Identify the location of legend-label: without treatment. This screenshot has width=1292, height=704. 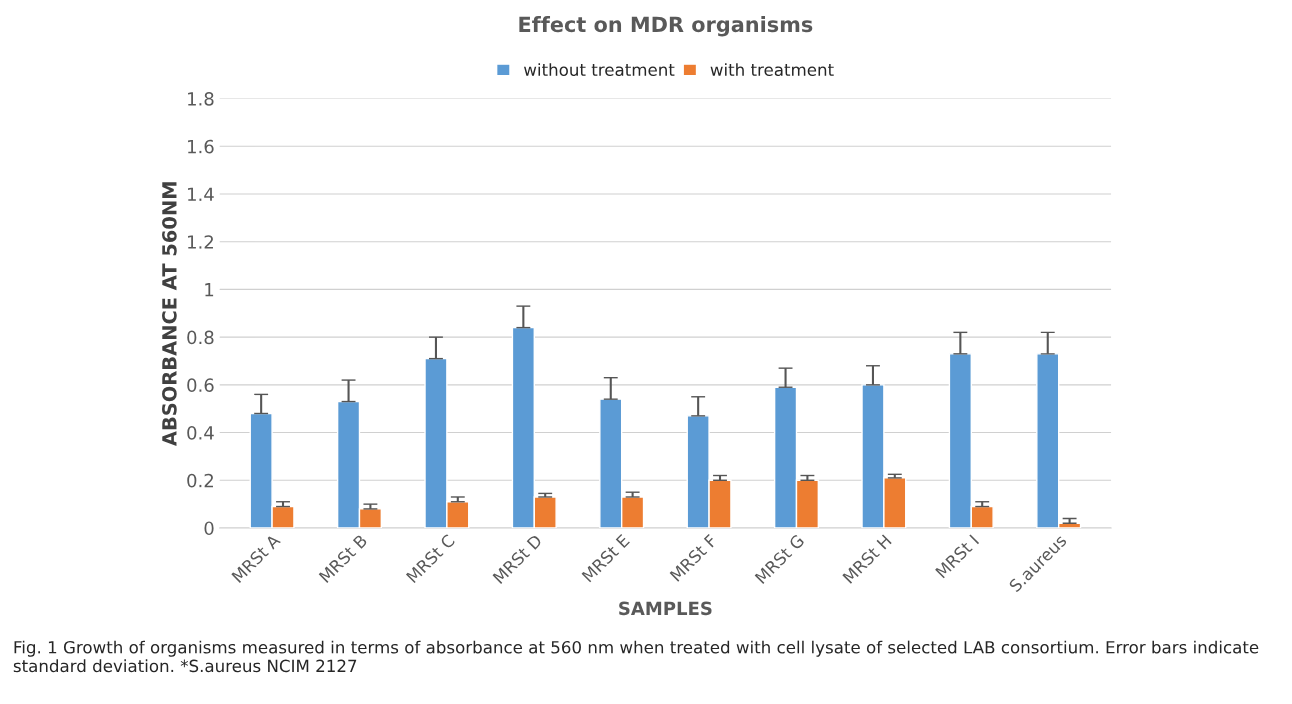
(599, 70).